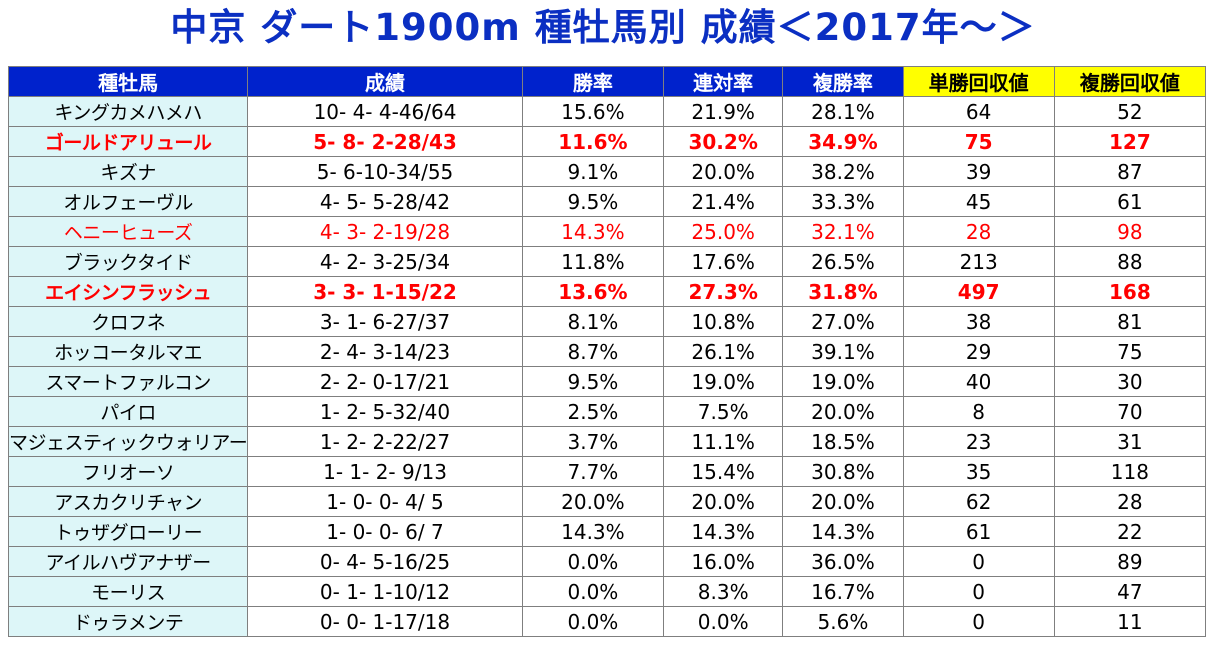 The image size is (1206, 665). I want to click on cell-quinella-rate: 7.5%, so click(723, 411).